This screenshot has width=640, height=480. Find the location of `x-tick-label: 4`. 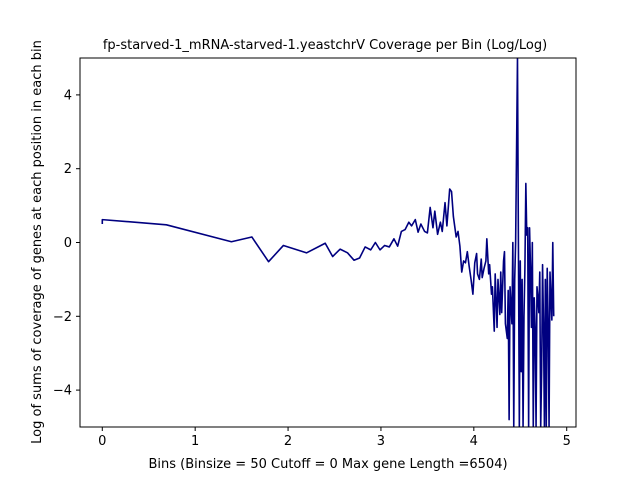

x-tick-label: 4 is located at coordinates (474, 441).